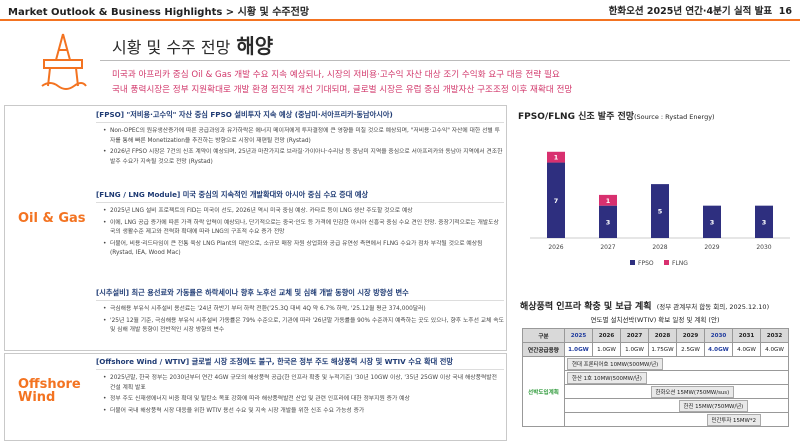 The width and height of the screenshot is (800, 444). I want to click on rule, so click(445, 60).